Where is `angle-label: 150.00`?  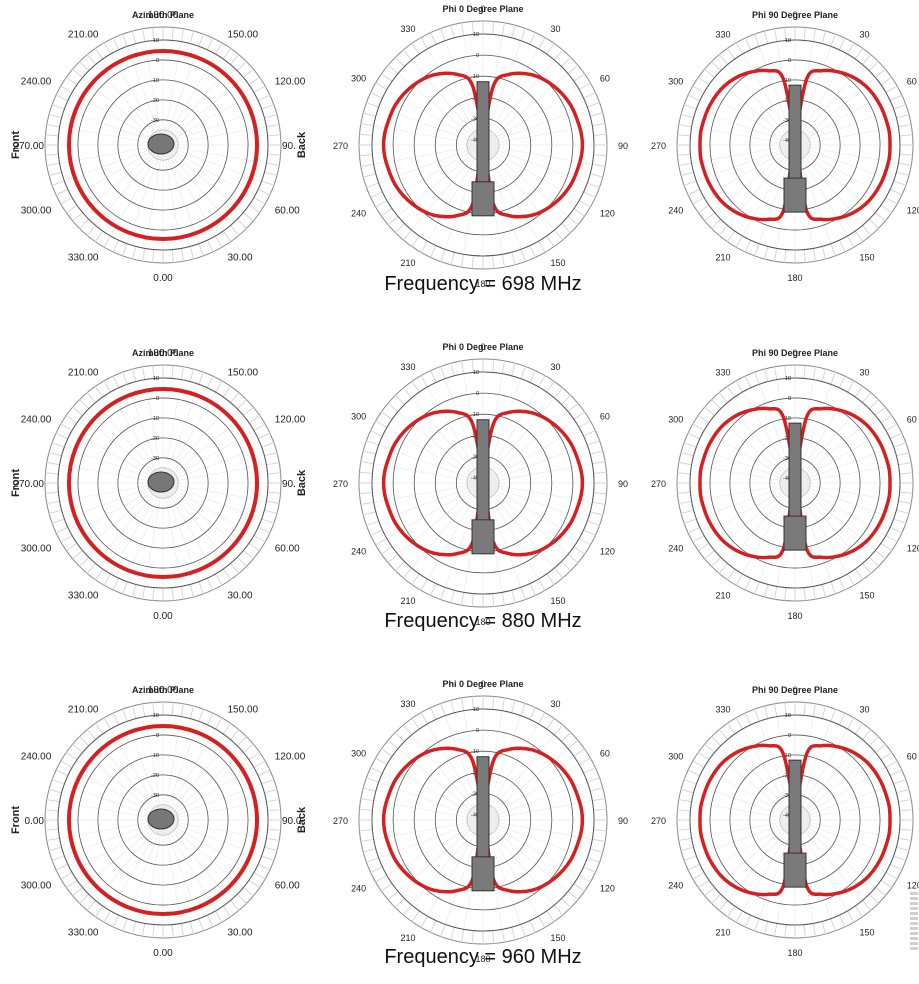
angle-label: 150.00 is located at coordinates (243, 709).